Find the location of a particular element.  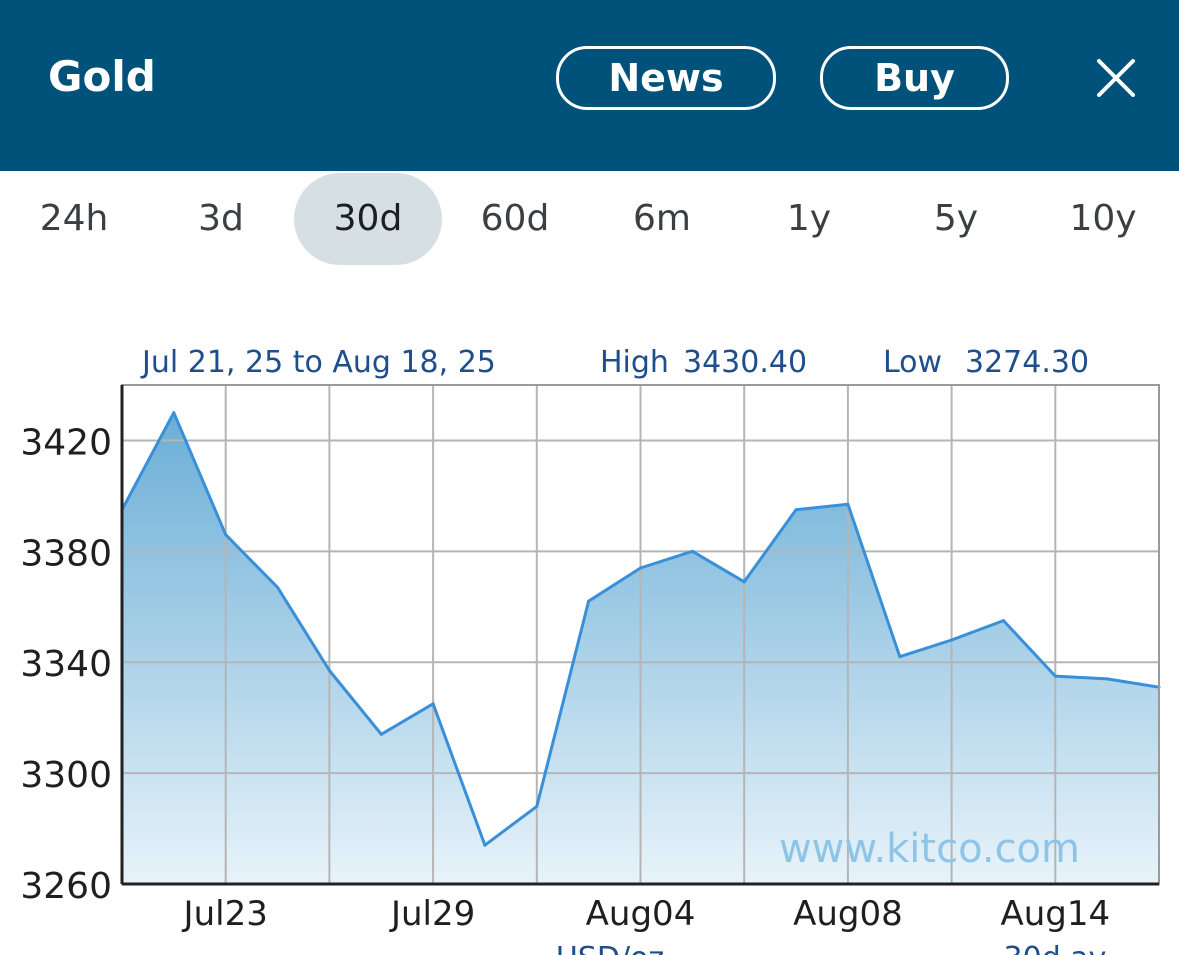

low-value: 3274.30 is located at coordinates (1027, 362).